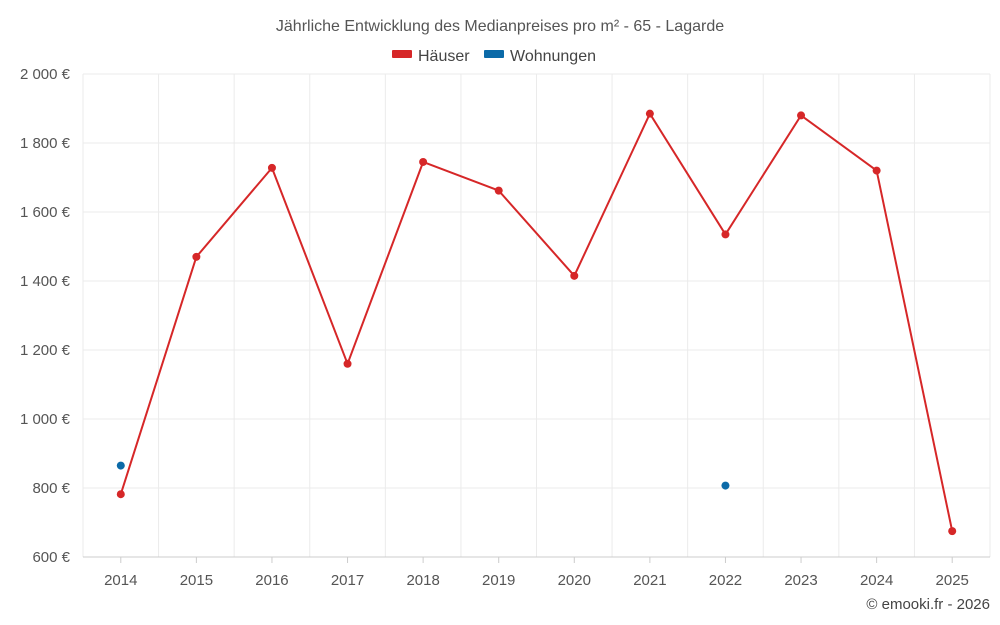 This screenshot has width=1000, height=625. Describe the element at coordinates (422, 580) in the screenshot. I see `x-tick-label: 2018` at that location.